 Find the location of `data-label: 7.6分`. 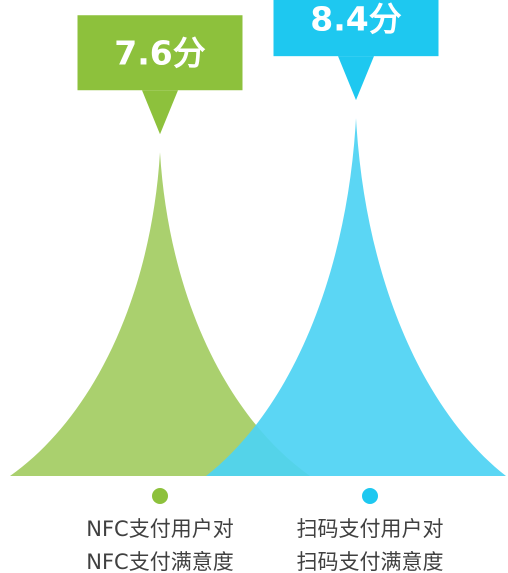

data-label: 7.6分 is located at coordinates (159, 53).